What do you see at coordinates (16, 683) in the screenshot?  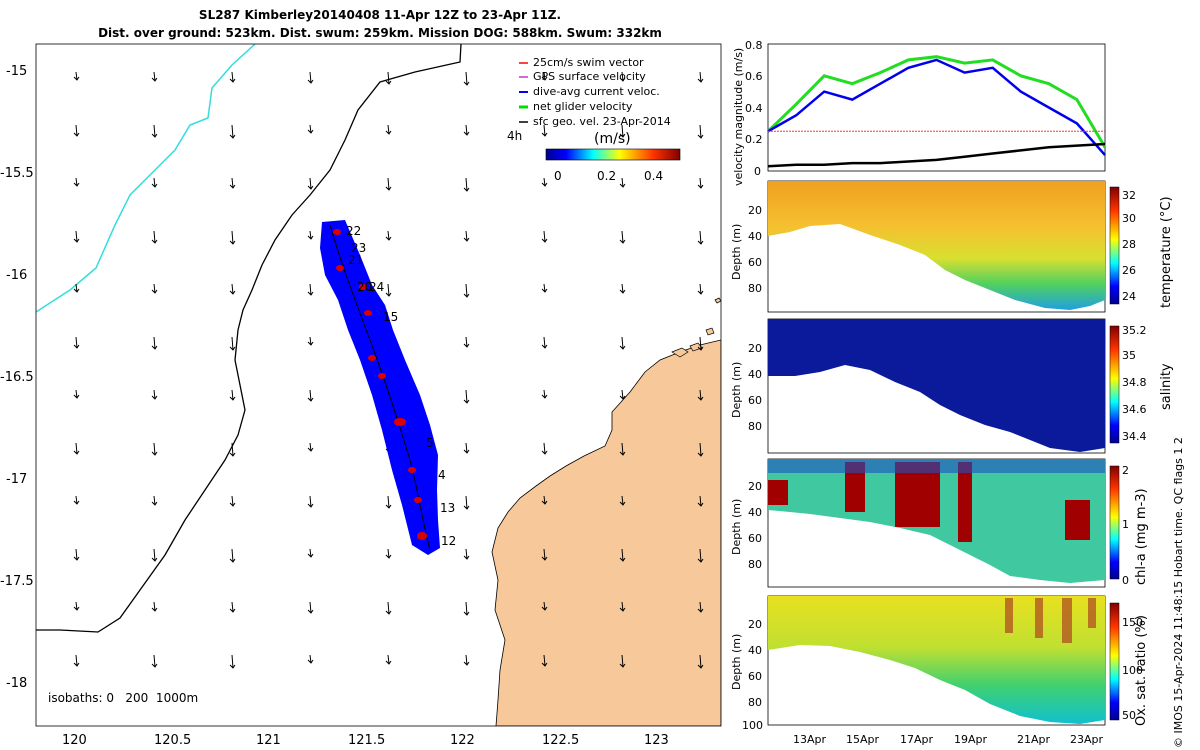 I see `lat-tick: -18` at bounding box center [16, 683].